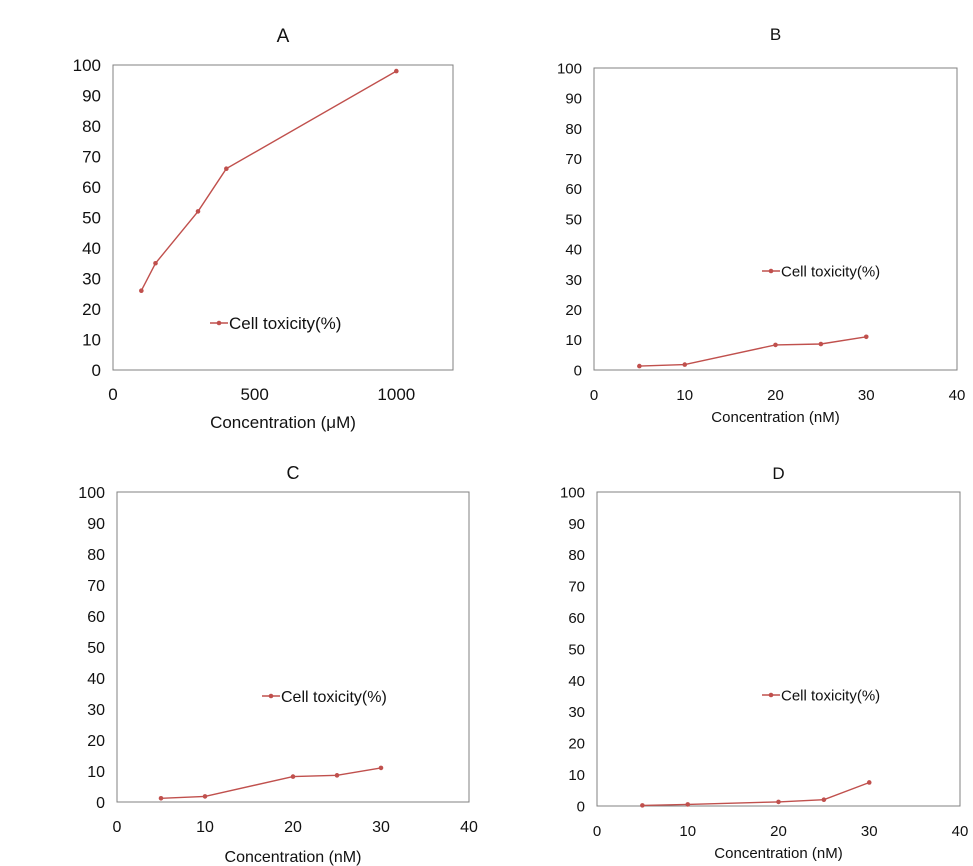 The width and height of the screenshot is (973, 866). Describe the element at coordinates (778, 473) in the screenshot. I see `chart-title: D` at that location.